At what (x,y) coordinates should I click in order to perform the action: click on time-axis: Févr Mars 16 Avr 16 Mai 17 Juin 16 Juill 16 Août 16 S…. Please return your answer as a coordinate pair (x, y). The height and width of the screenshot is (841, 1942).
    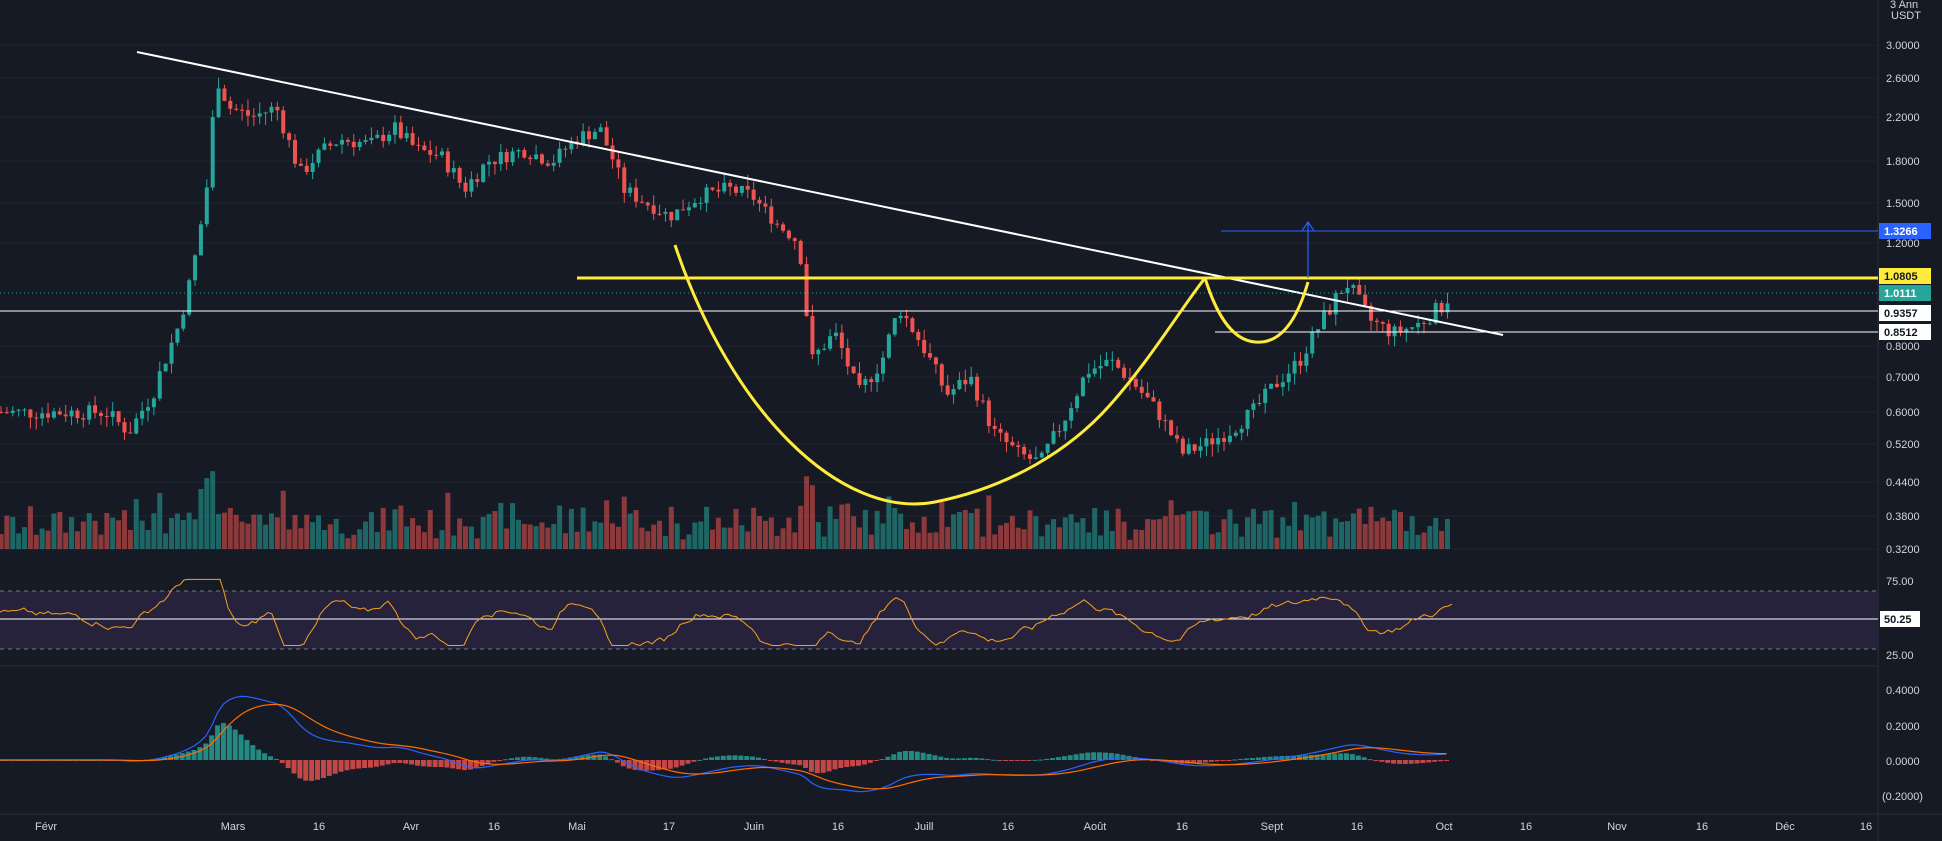
    Looking at the image, I should click on (953, 827).